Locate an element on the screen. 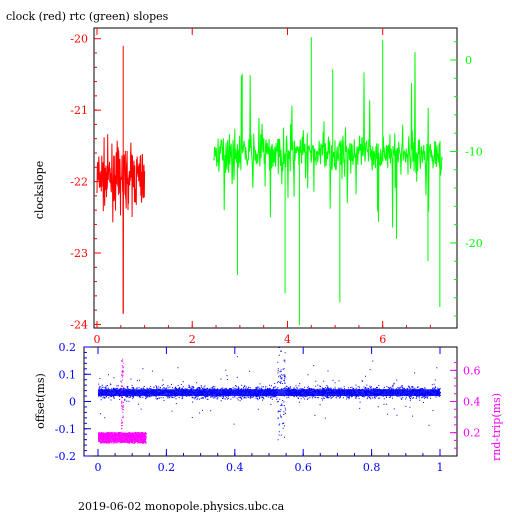 Image resolution: width=512 pixels, height=512 pixels. top-left-tick-label: -23 is located at coordinates (79, 253).